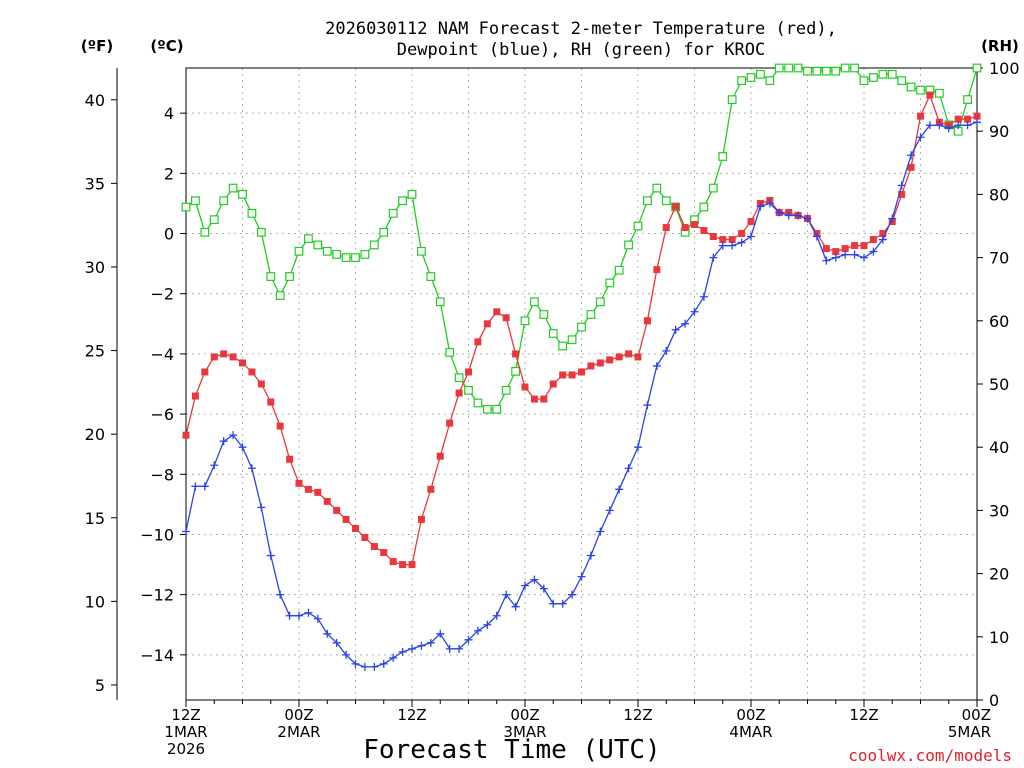 This screenshot has height=768, width=1024. I want to click on celsius-tick-label: 0, so click(169, 234).